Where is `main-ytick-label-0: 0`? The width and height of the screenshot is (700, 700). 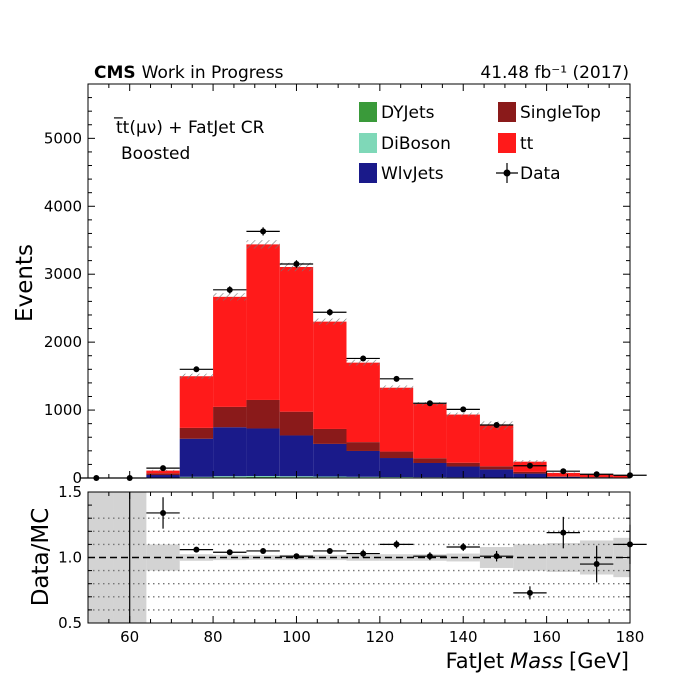
main-ytick-label-0: 0 is located at coordinates (77, 478).